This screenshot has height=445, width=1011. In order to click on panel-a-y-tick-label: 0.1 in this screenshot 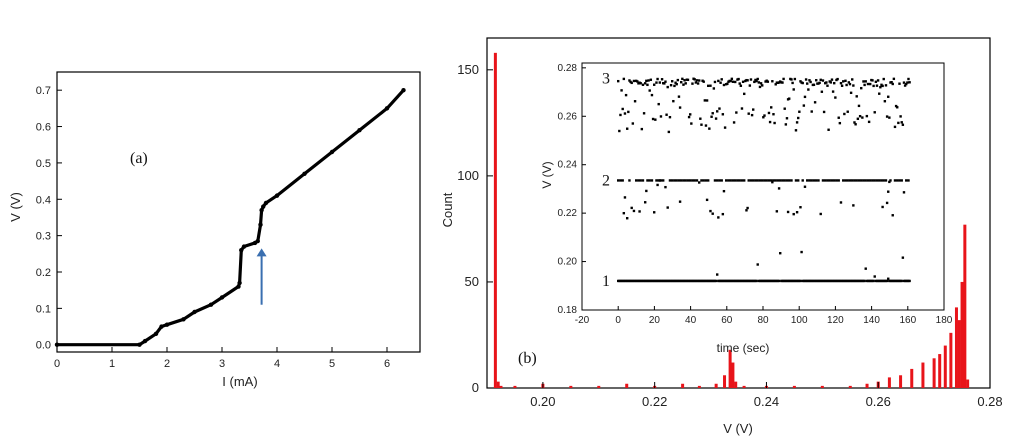, I will do `click(43, 309)`.